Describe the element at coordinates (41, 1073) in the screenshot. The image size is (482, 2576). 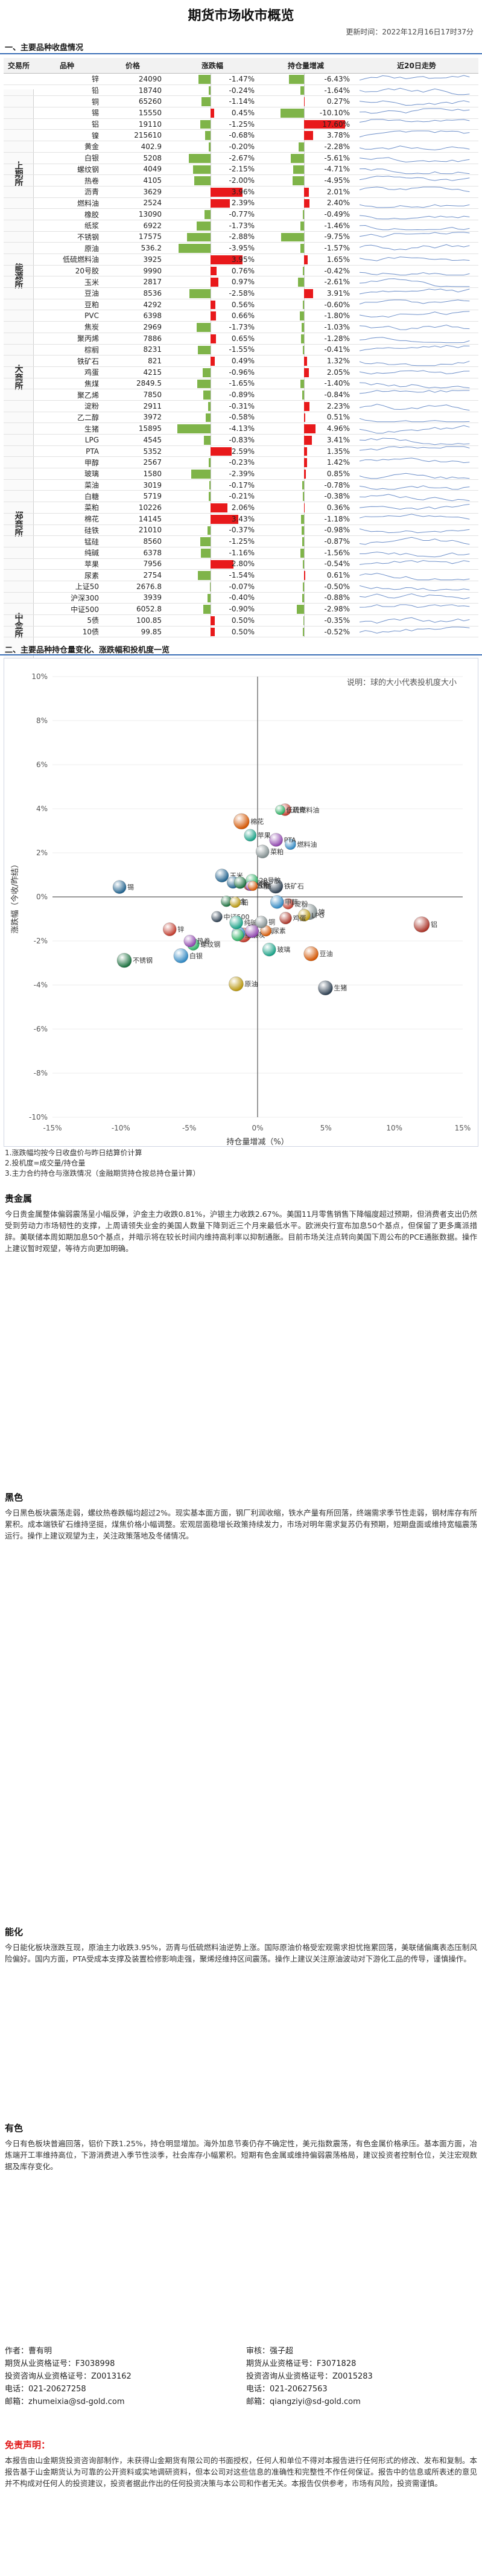
I see `y-tick-label: -8%` at that location.